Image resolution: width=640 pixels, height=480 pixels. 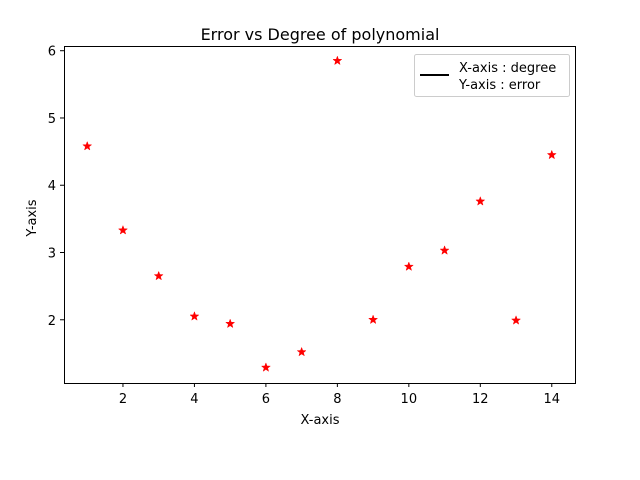 I want to click on x-tick-label: 12, so click(x=480, y=399).